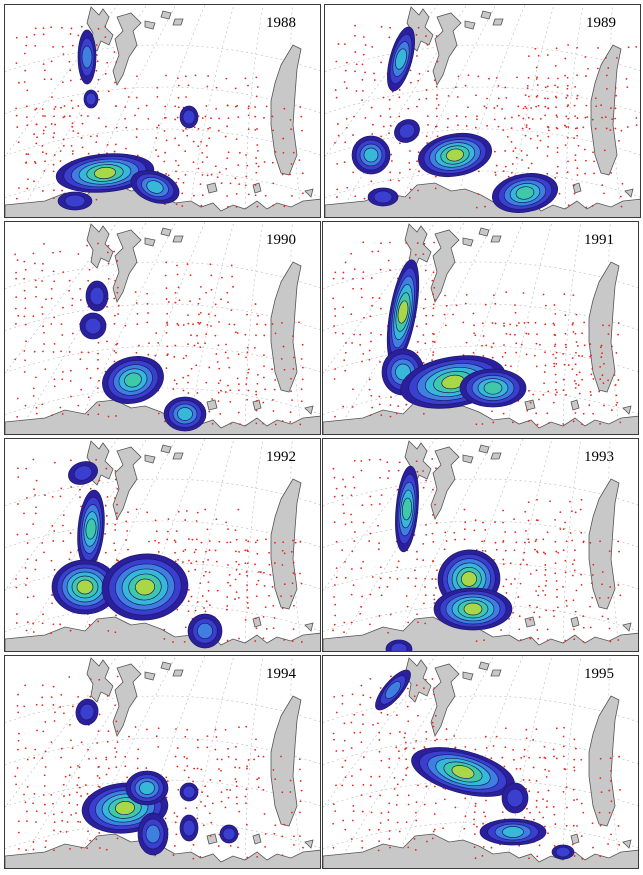 This screenshot has width=643, height=875. Describe the element at coordinates (449, 558) in the screenshot. I see `density-contours` at that location.